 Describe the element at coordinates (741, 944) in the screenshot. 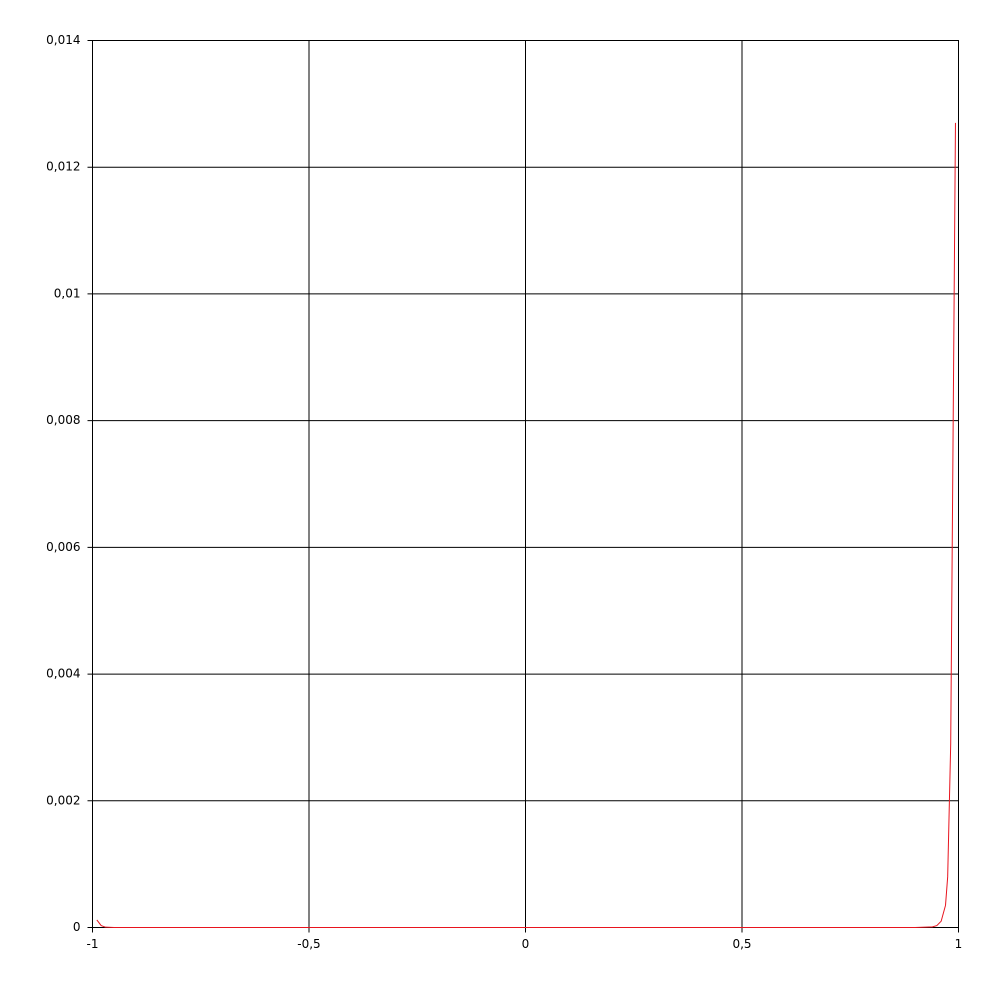

I see `x-tick-label: 0,5` at that location.